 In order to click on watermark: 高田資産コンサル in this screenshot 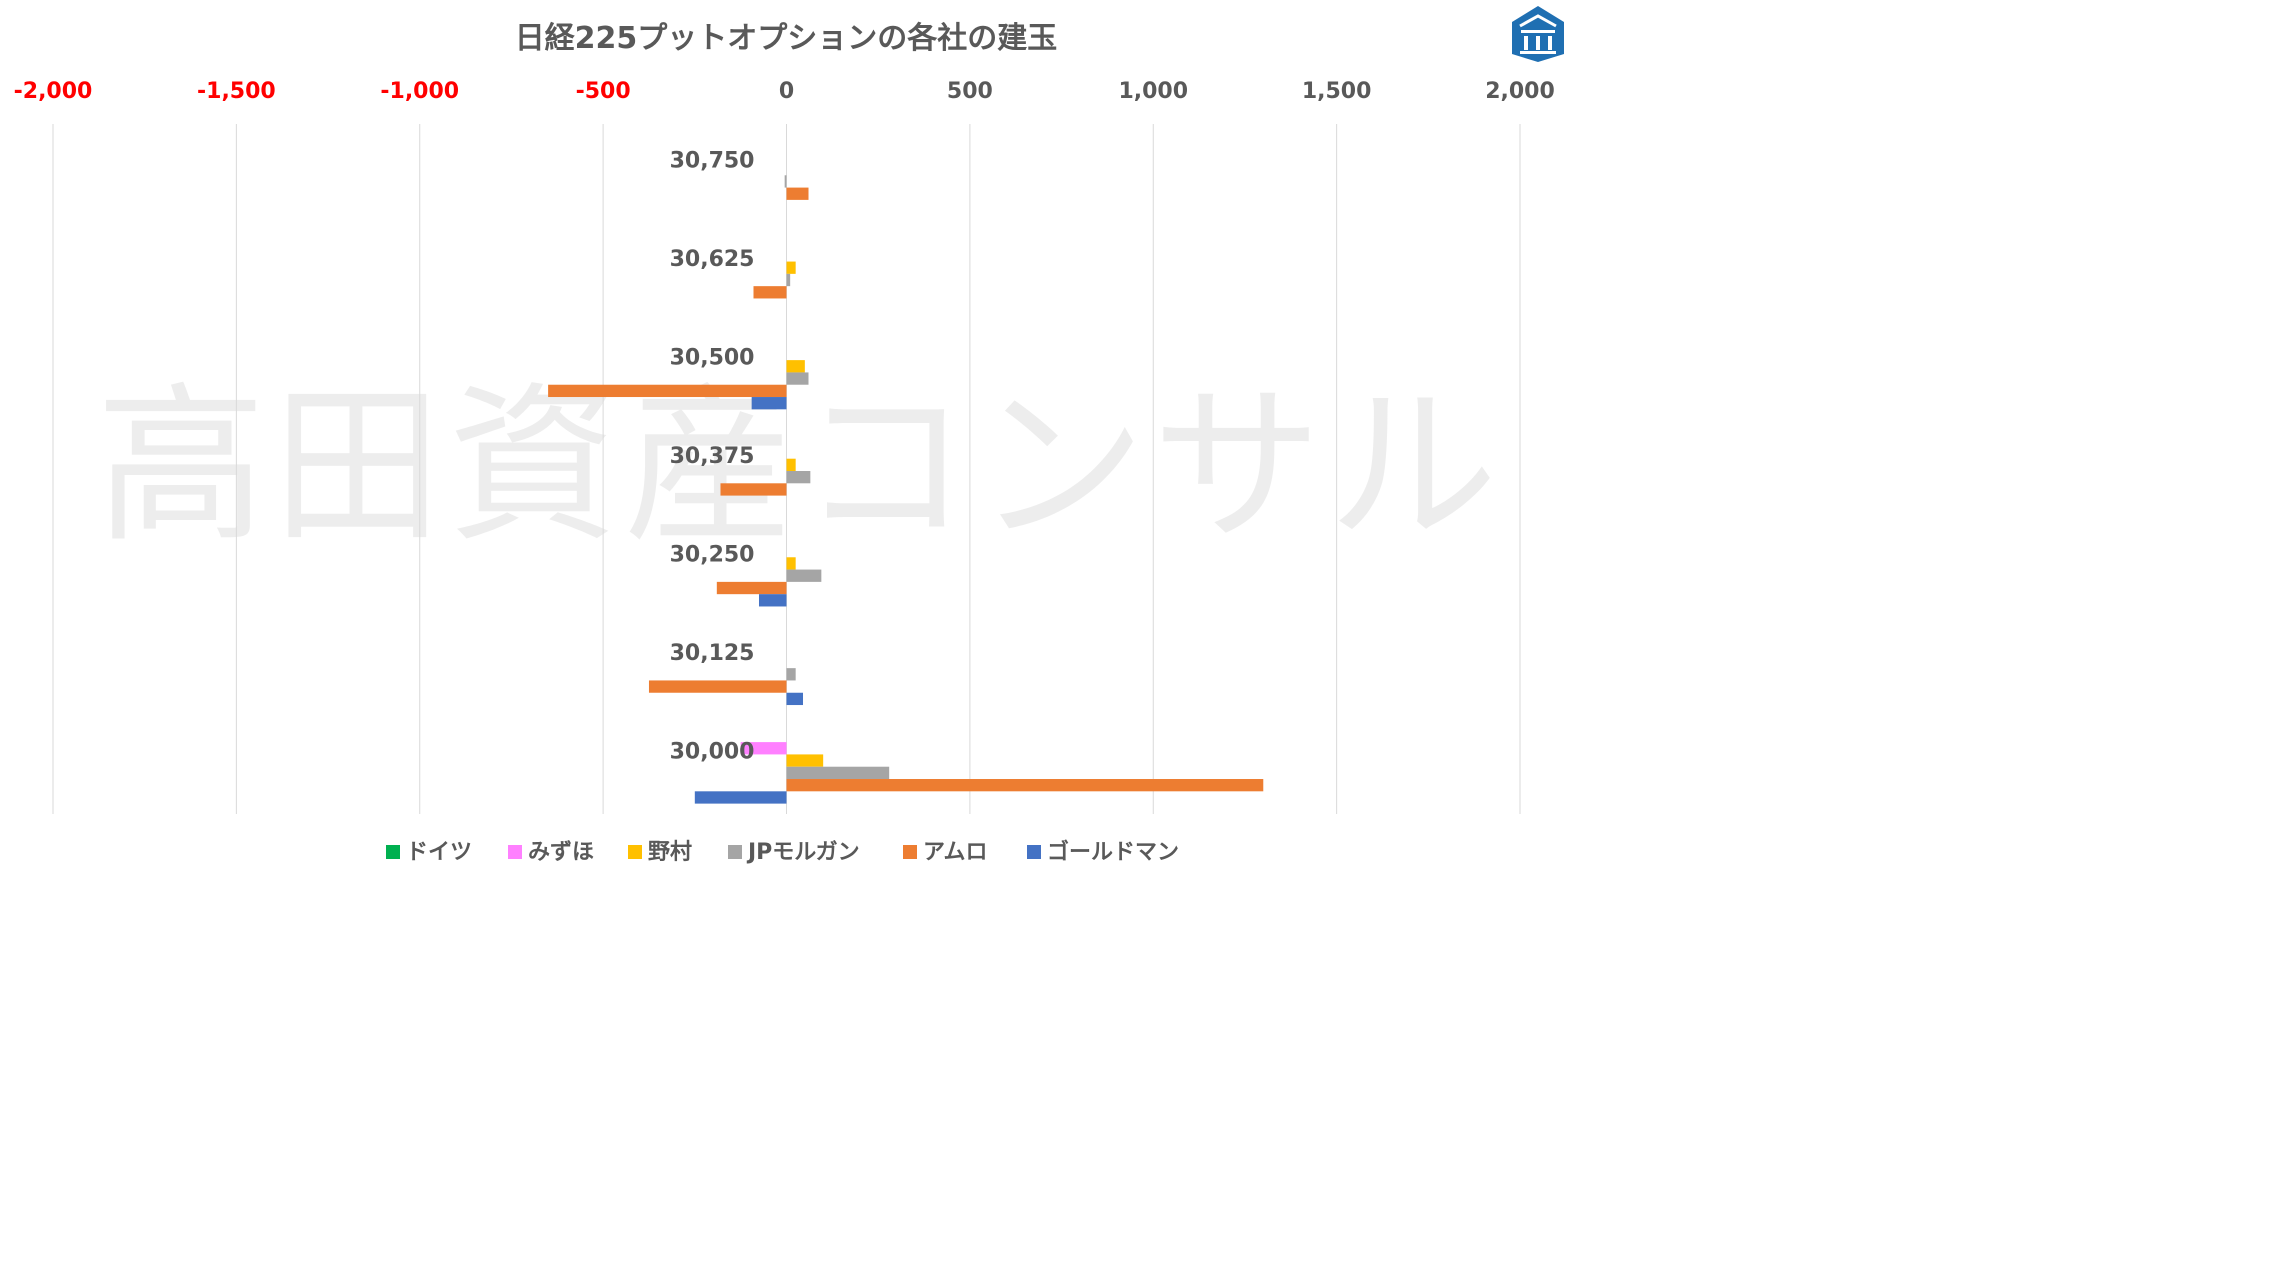, I will do `click(800, 467)`.